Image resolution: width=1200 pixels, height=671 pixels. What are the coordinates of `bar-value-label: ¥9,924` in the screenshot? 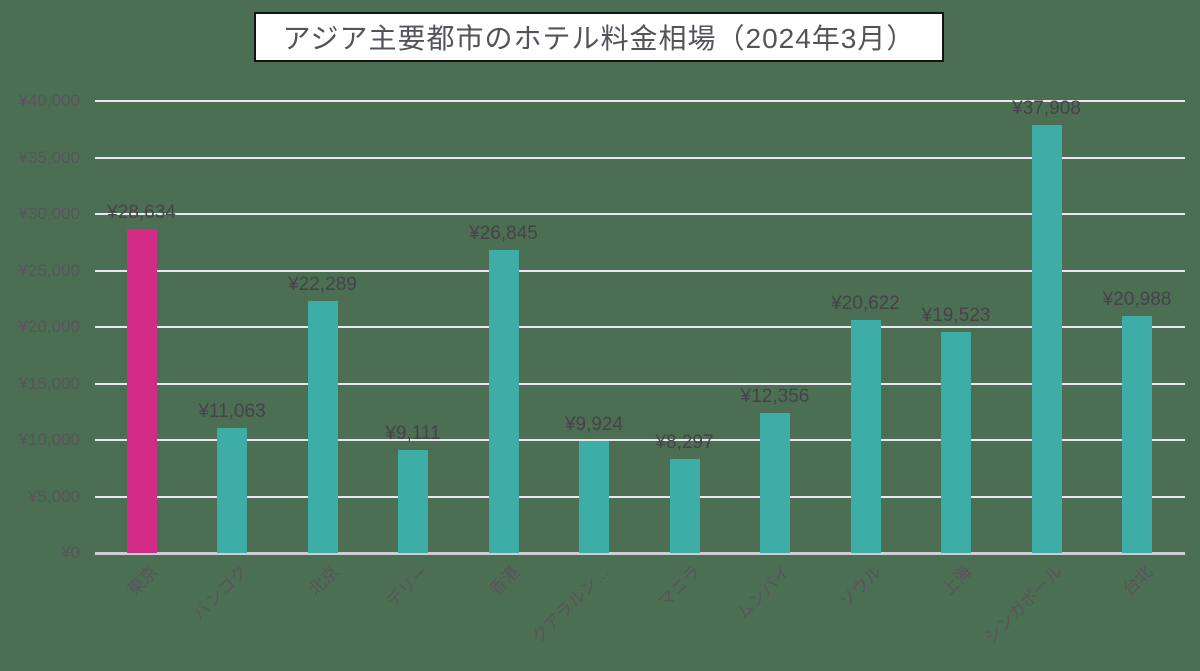 It's located at (594, 424).